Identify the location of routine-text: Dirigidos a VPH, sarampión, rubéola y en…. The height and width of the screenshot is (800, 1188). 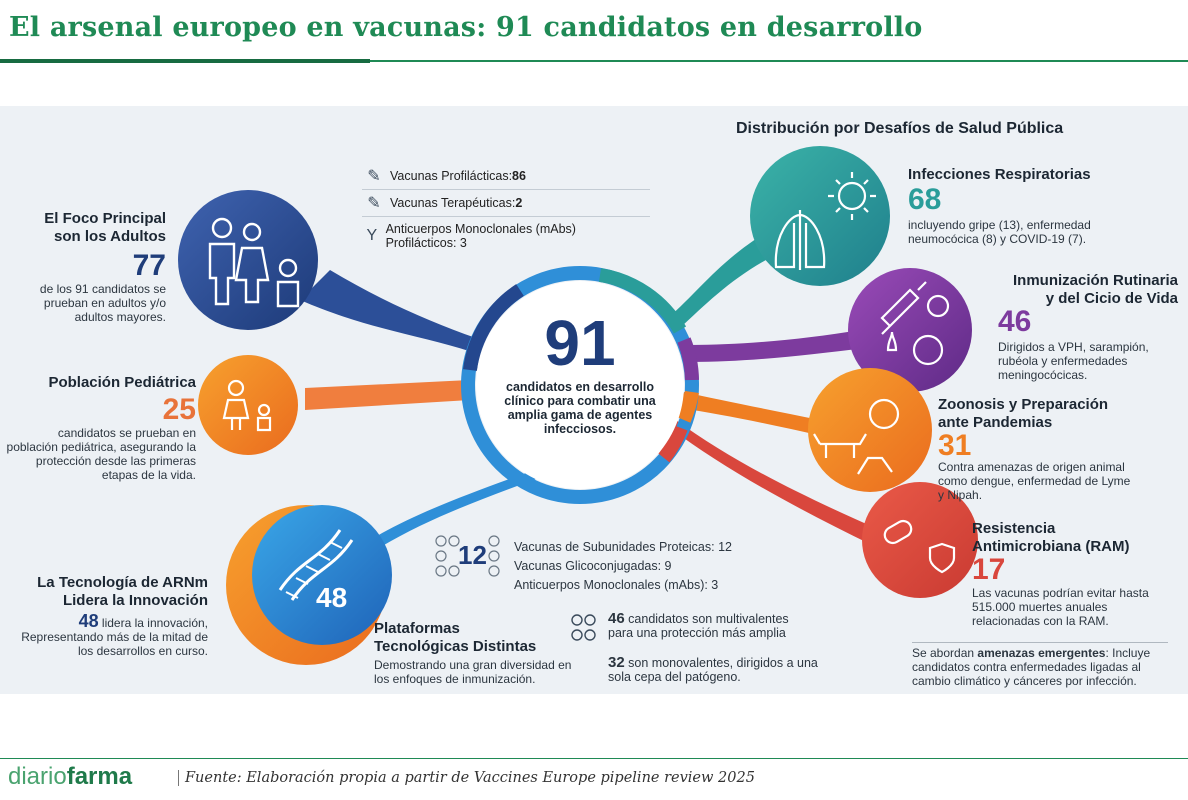
(1073, 361).